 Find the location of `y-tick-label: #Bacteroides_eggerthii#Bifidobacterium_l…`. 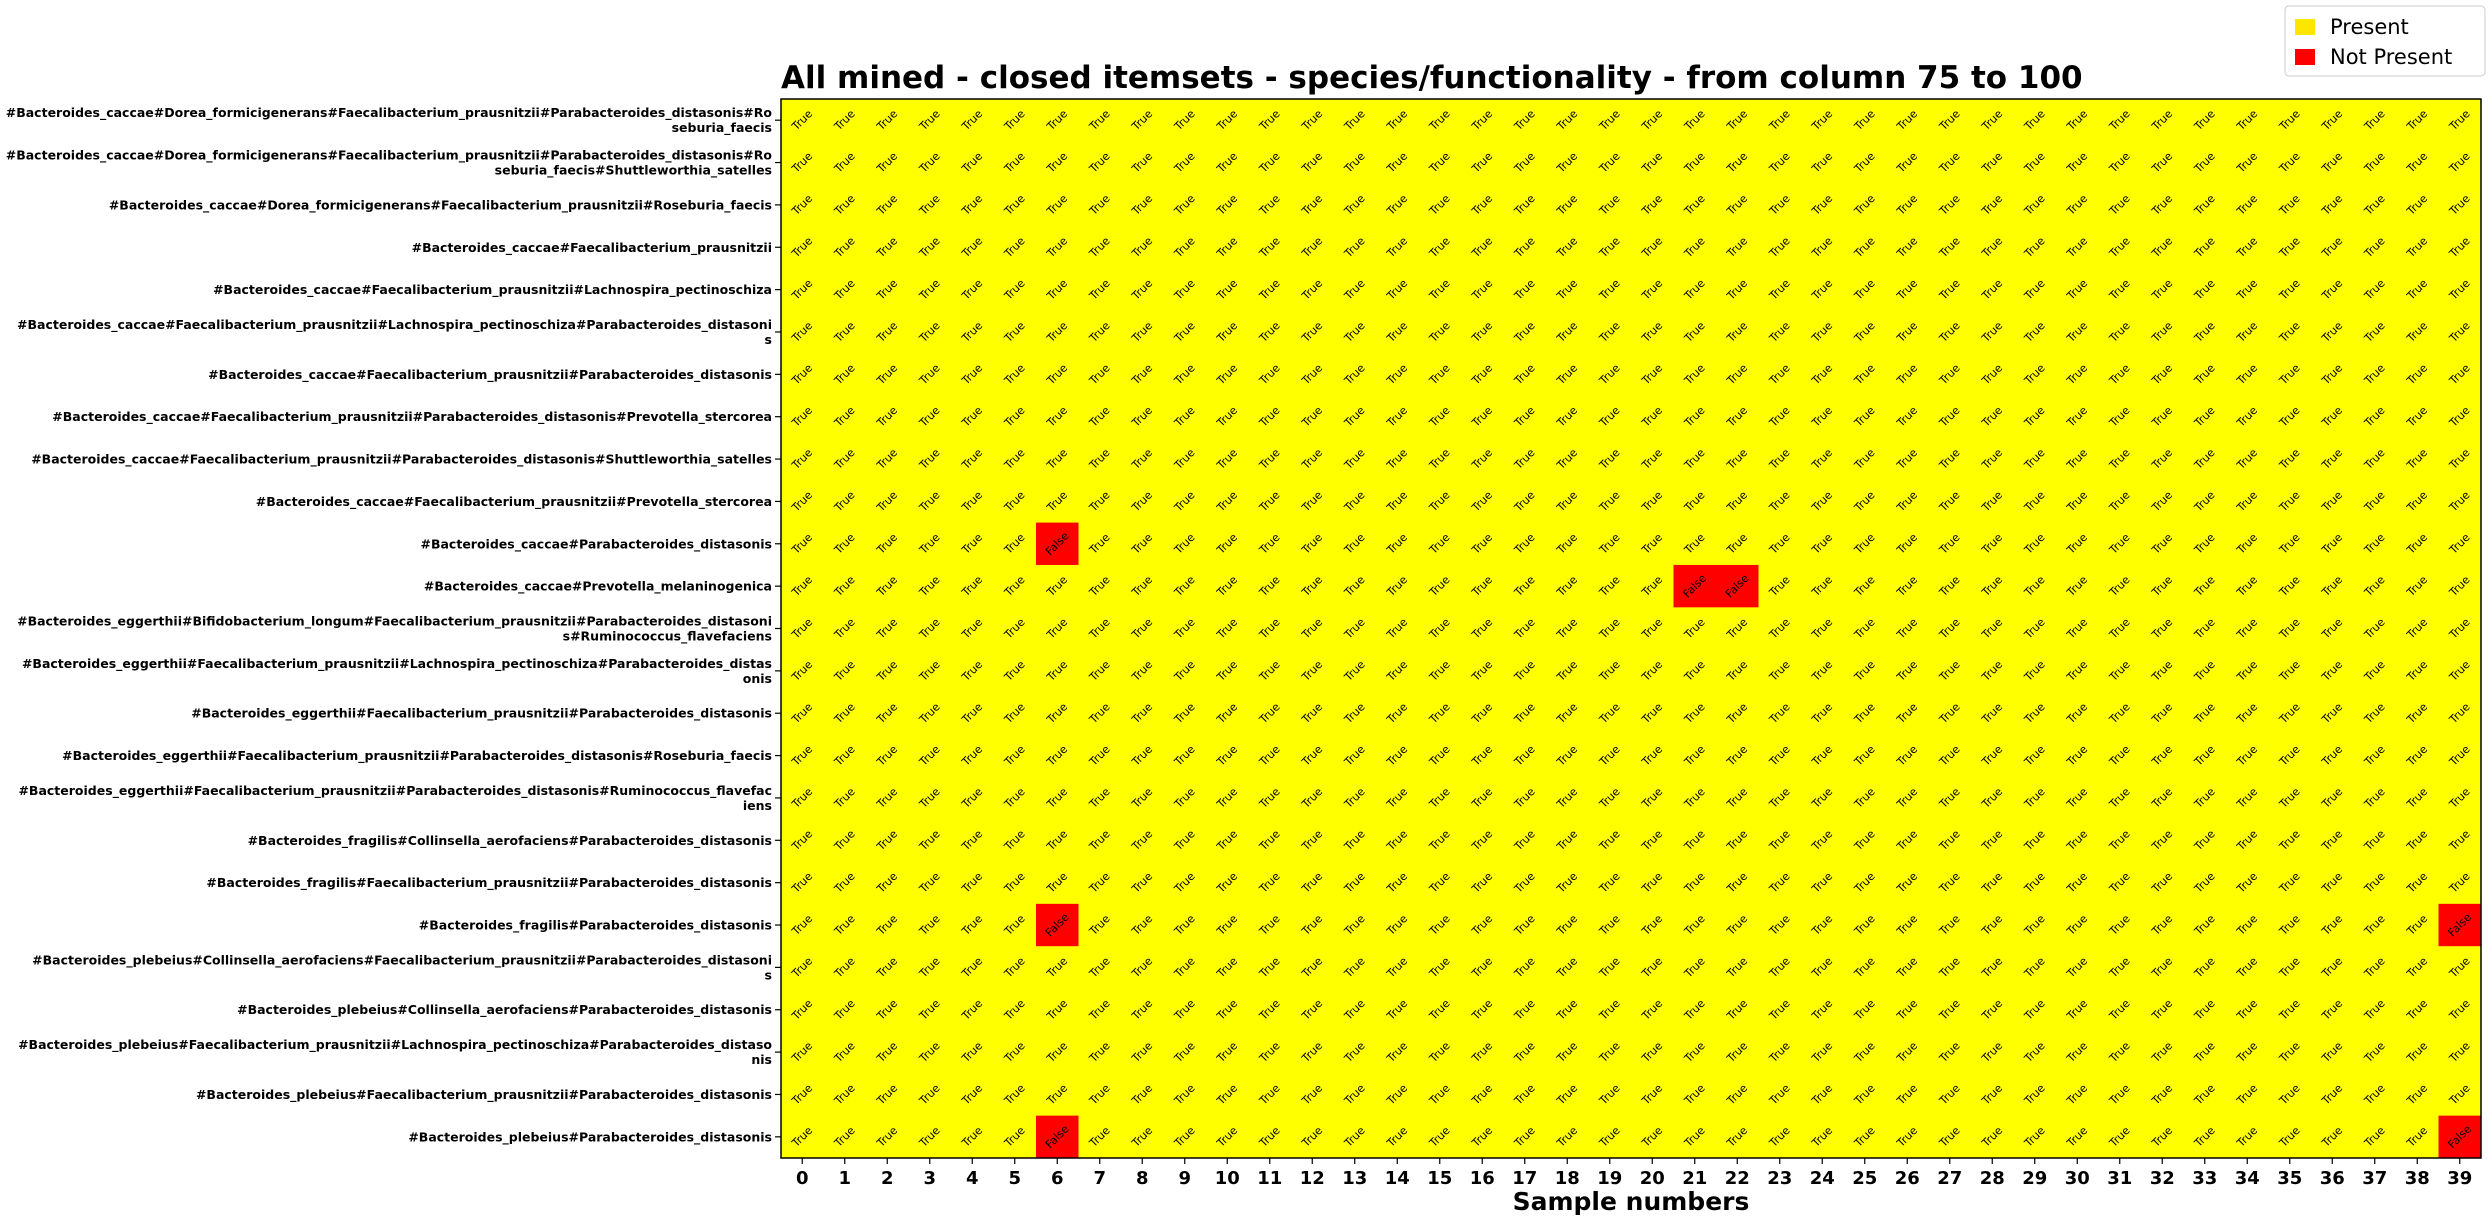

y-tick-label: #Bacteroides_eggerthii#Bifidobacterium_l… is located at coordinates (394, 629).